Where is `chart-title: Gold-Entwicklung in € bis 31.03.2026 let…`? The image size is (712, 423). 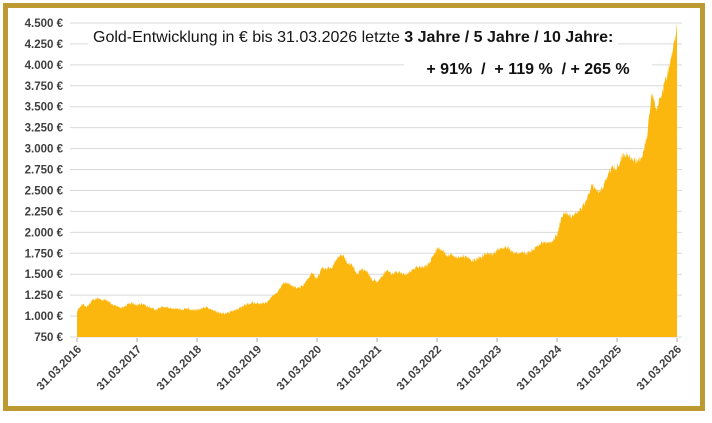 chart-title: Gold-Entwicklung in € bis 31.03.2026 let… is located at coordinates (353, 37).